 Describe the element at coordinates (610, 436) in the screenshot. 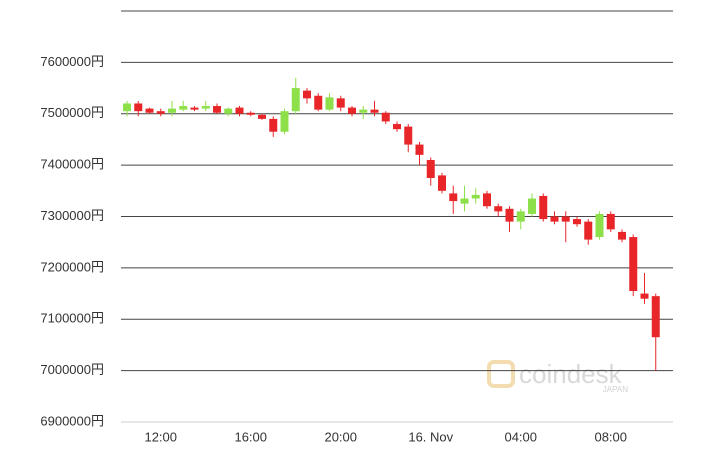

I see `x-tick-label: 08:00` at that location.